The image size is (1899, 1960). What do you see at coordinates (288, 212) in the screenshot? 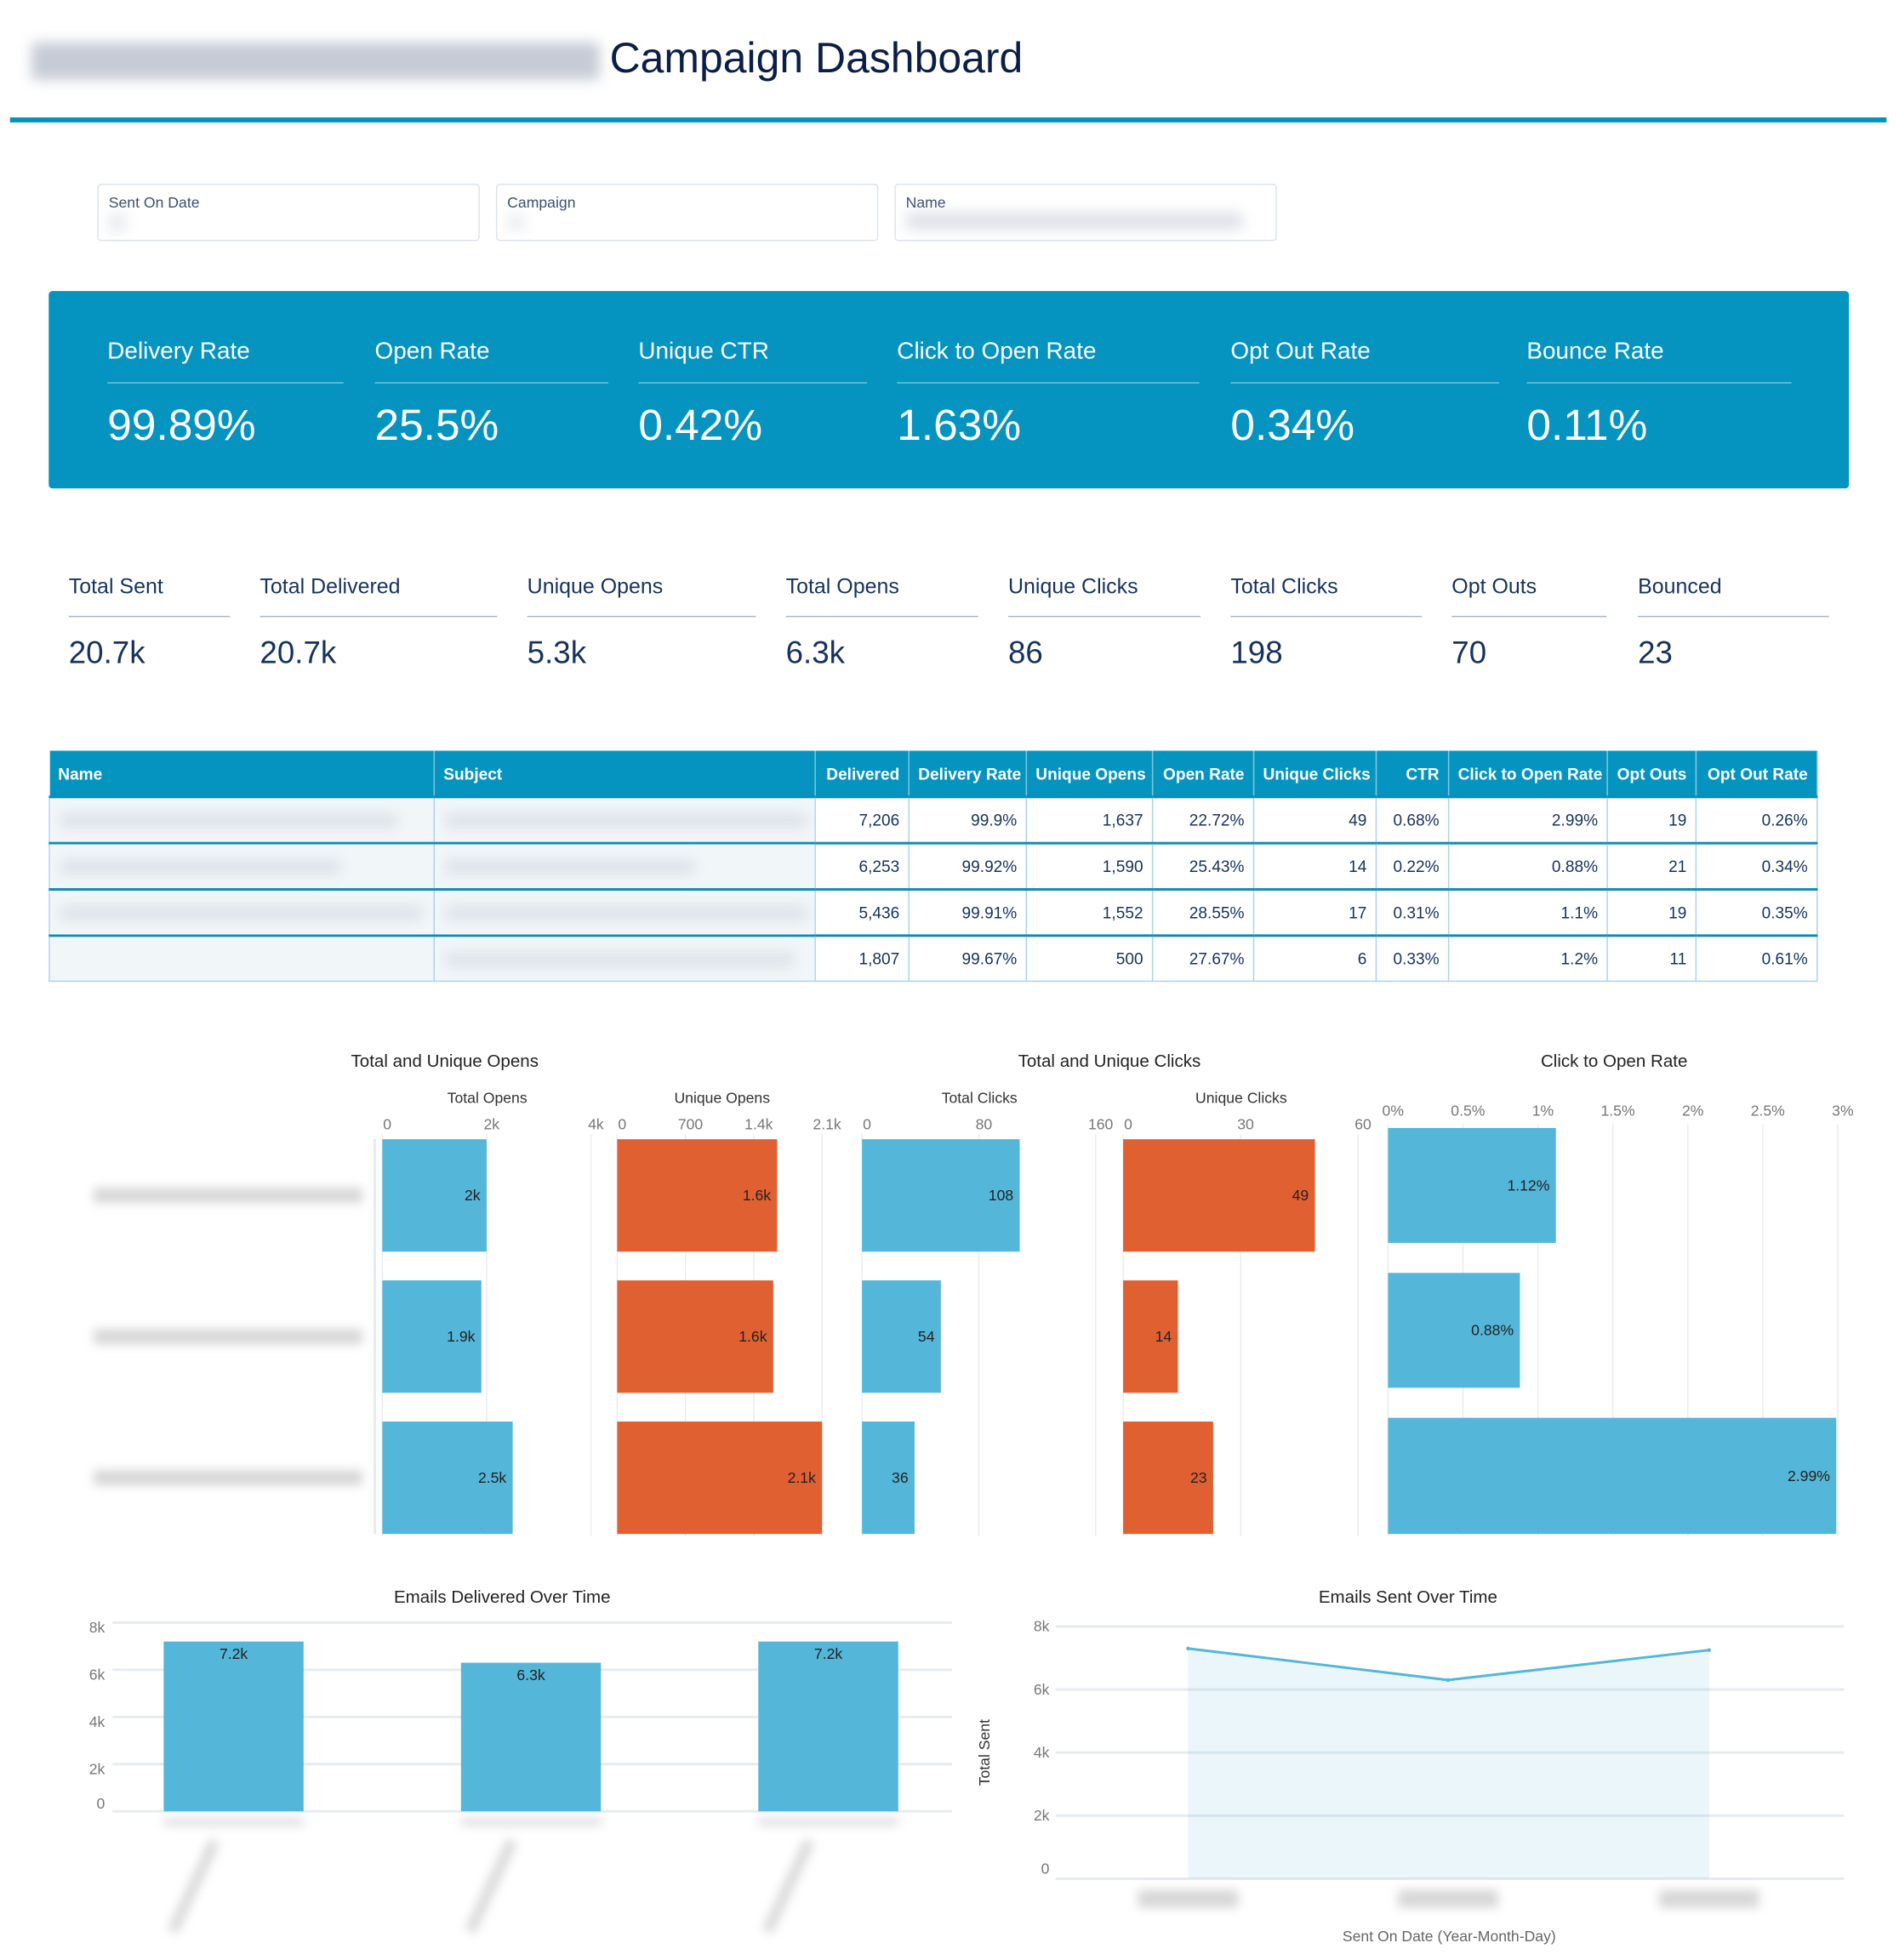
I see `filter-sent-on-date: Sent On Date` at bounding box center [288, 212].